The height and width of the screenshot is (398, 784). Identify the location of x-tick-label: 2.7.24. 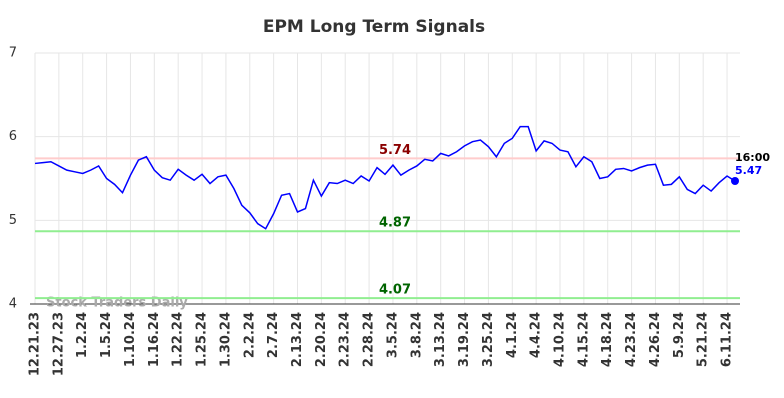
(273, 335).